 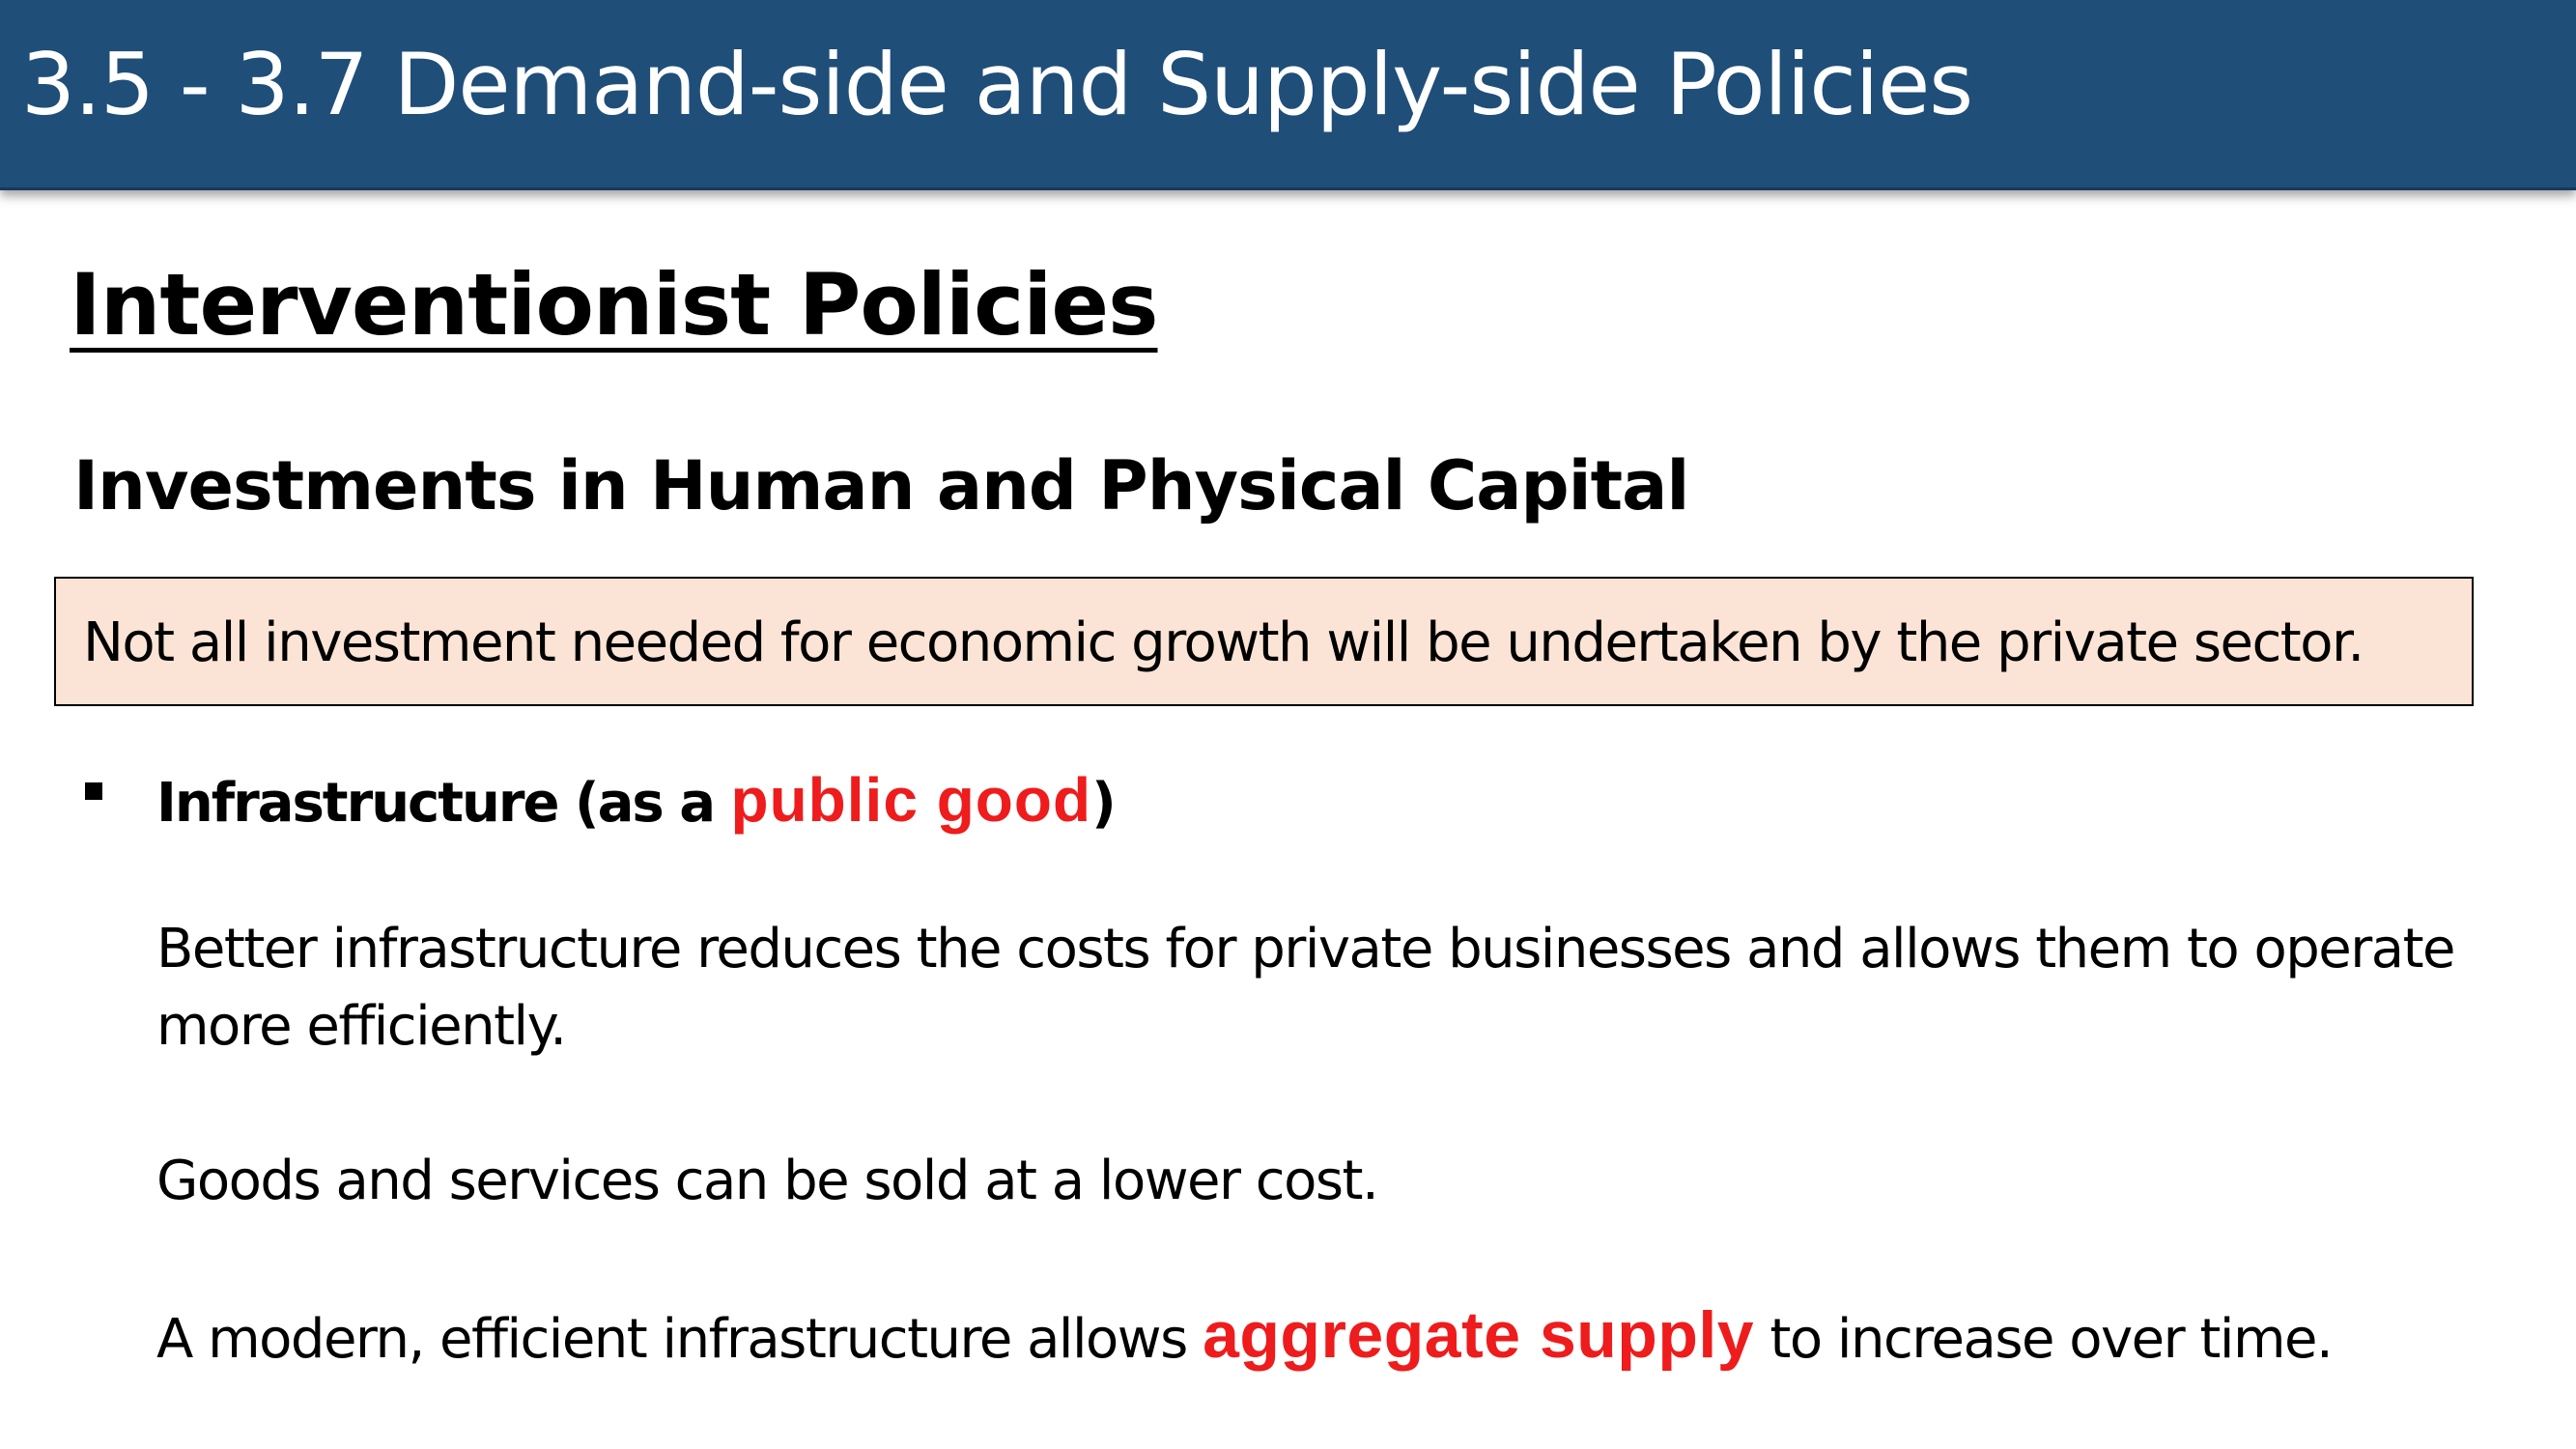 I want to click on bullet-label: Infrastructure (as a public good), so click(x=636, y=800).